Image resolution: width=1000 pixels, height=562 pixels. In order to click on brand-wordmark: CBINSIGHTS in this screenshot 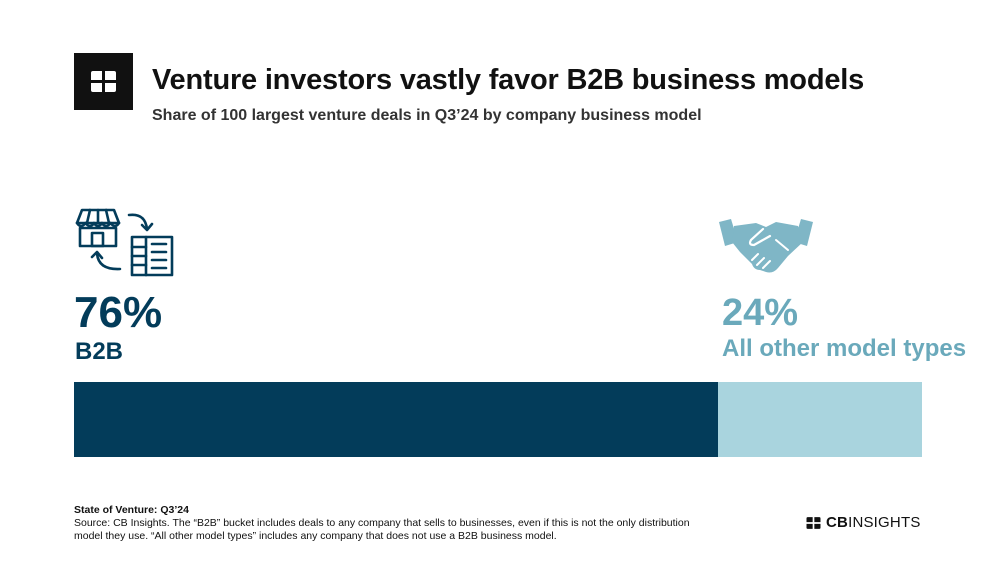, I will do `click(873, 522)`.